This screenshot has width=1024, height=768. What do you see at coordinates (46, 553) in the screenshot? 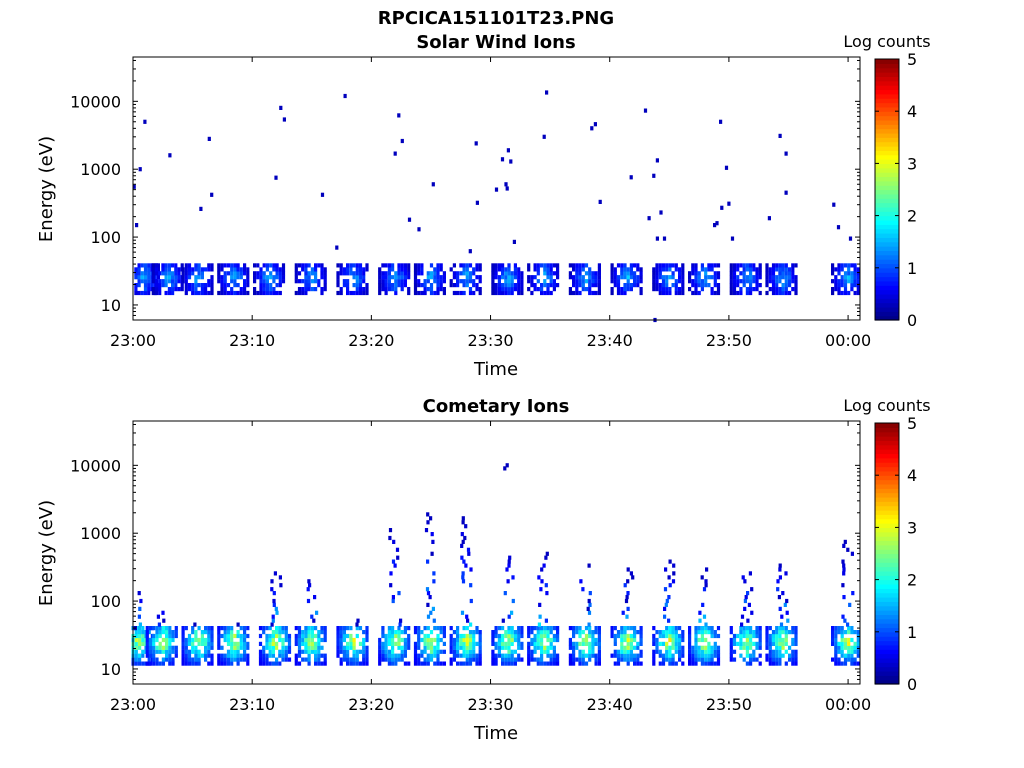
I see `cometary-y-label: Energy (eV)` at bounding box center [46, 553].